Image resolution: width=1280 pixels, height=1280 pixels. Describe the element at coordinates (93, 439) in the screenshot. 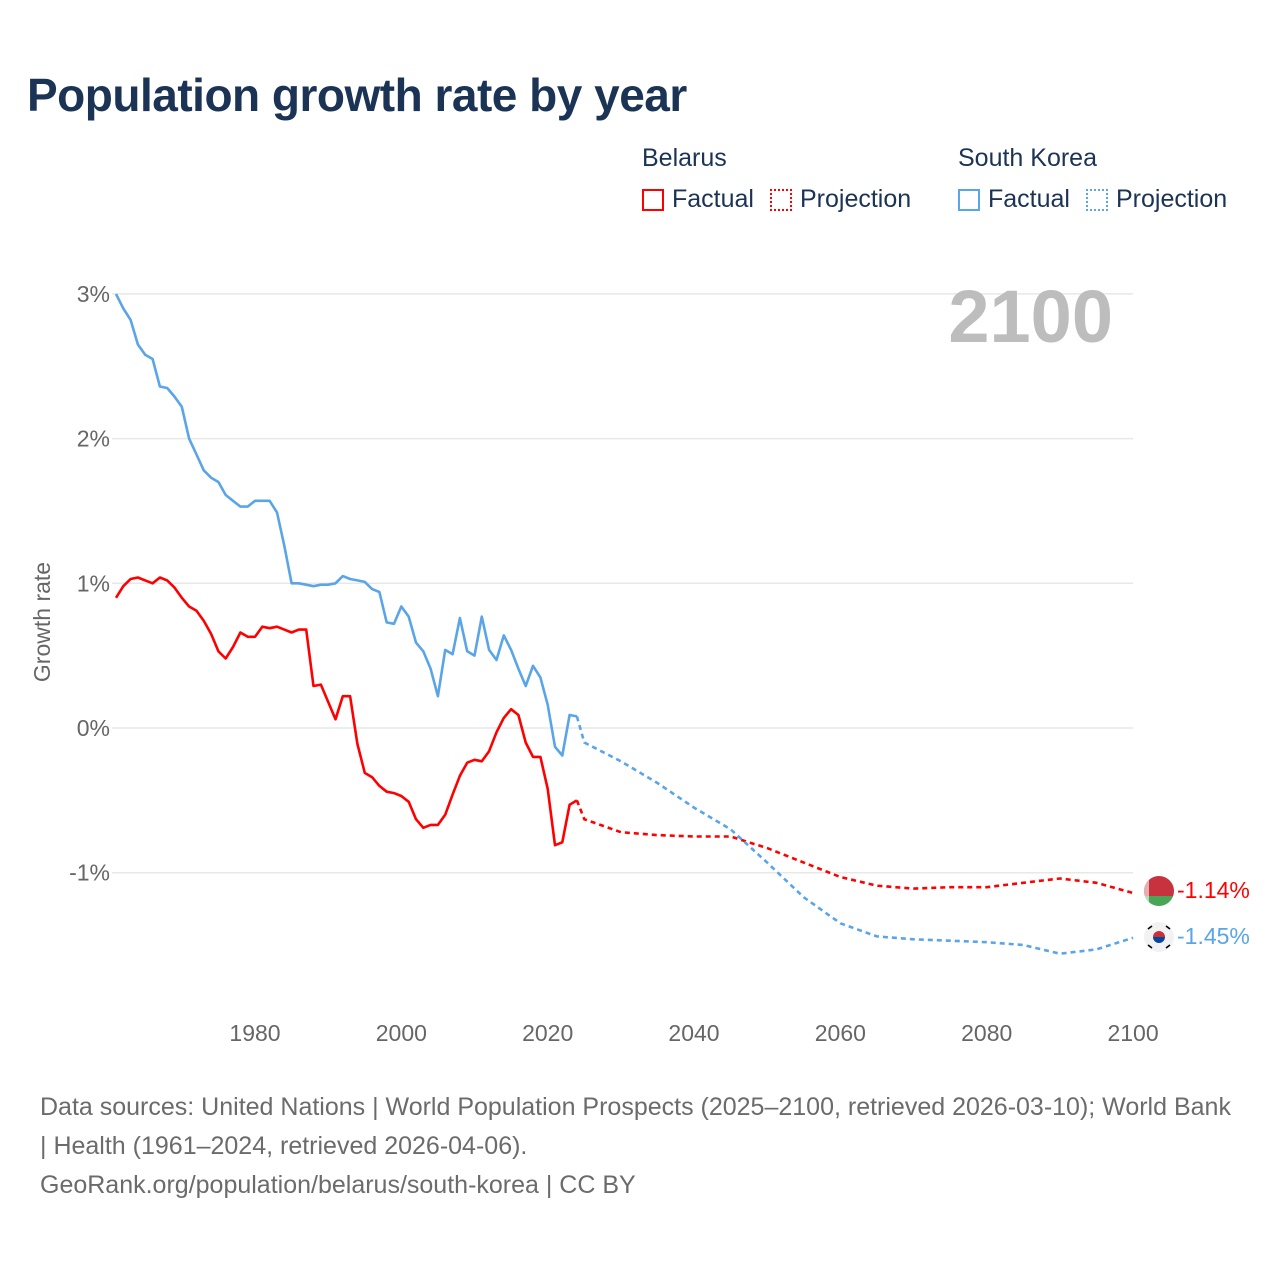

I see `y-tick-label: 2%` at that location.